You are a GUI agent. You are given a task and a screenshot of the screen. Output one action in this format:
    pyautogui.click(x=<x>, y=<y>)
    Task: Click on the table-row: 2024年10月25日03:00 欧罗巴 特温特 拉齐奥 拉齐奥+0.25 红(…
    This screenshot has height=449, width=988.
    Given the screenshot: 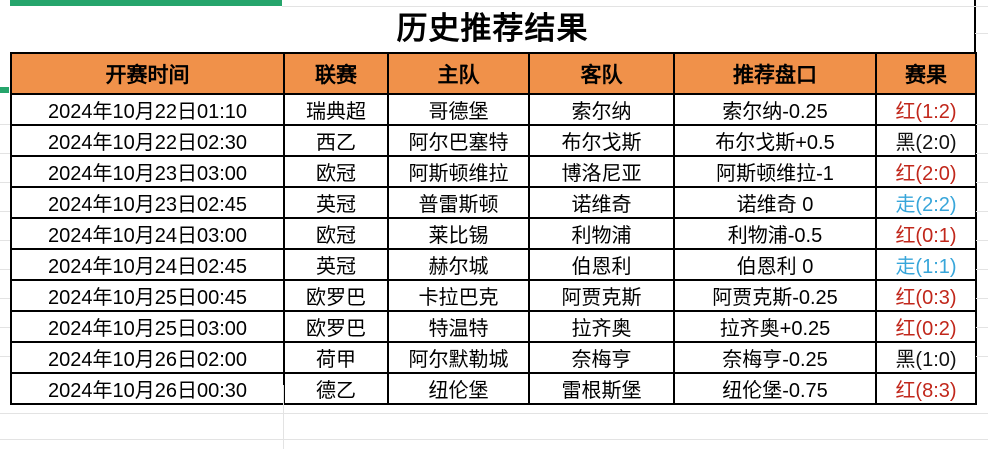 What is the action you would take?
    pyautogui.click(x=493, y=326)
    